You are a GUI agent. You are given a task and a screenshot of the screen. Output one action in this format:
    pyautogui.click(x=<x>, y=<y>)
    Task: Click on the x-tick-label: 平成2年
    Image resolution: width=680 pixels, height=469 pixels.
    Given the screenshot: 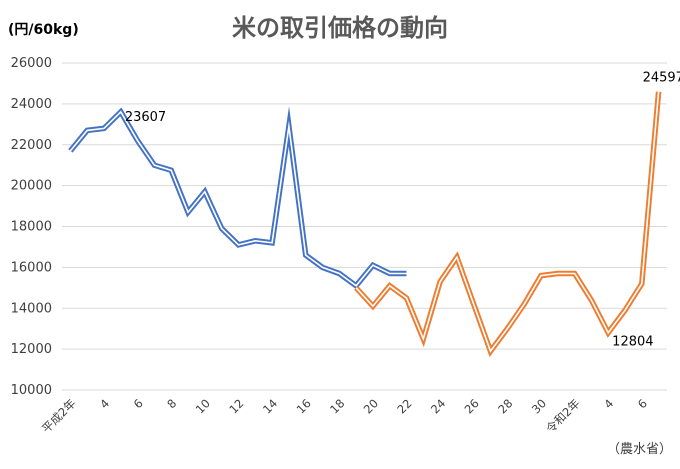 What is the action you would take?
    pyautogui.click(x=58, y=415)
    